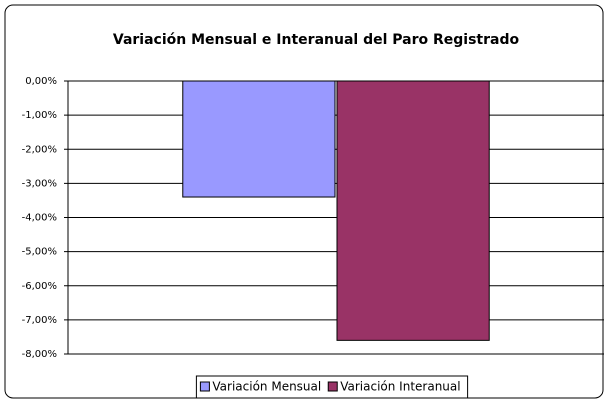 The image size is (609, 403). I want to click on y-tick-label: -1,00%, so click(39, 115).